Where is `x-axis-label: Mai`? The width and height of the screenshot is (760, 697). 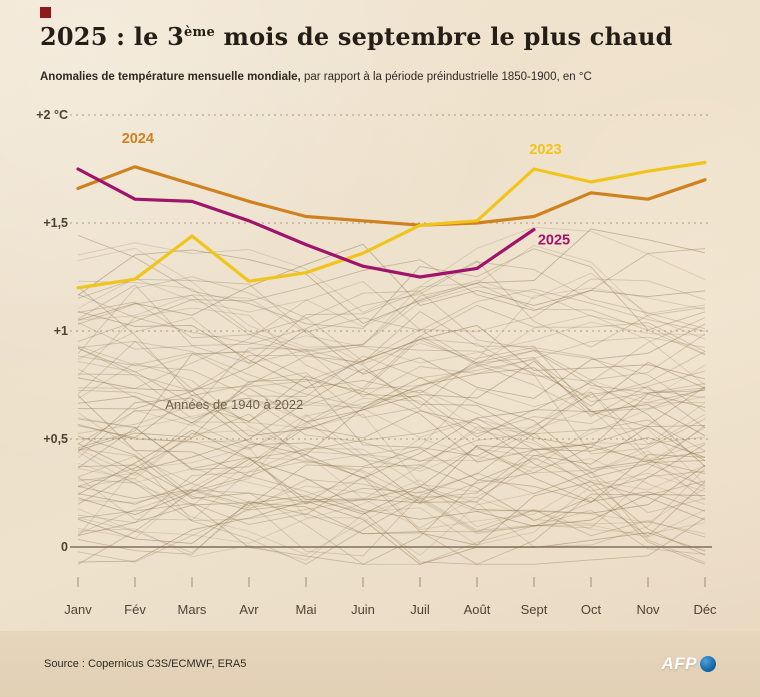
x-axis-label: Mai is located at coordinates (306, 609).